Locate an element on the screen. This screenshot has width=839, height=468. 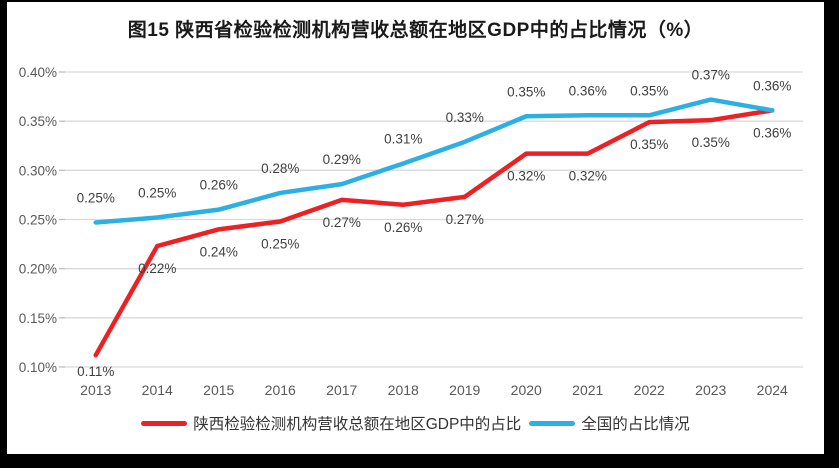
x-axis-label: 2021 is located at coordinates (587, 390).